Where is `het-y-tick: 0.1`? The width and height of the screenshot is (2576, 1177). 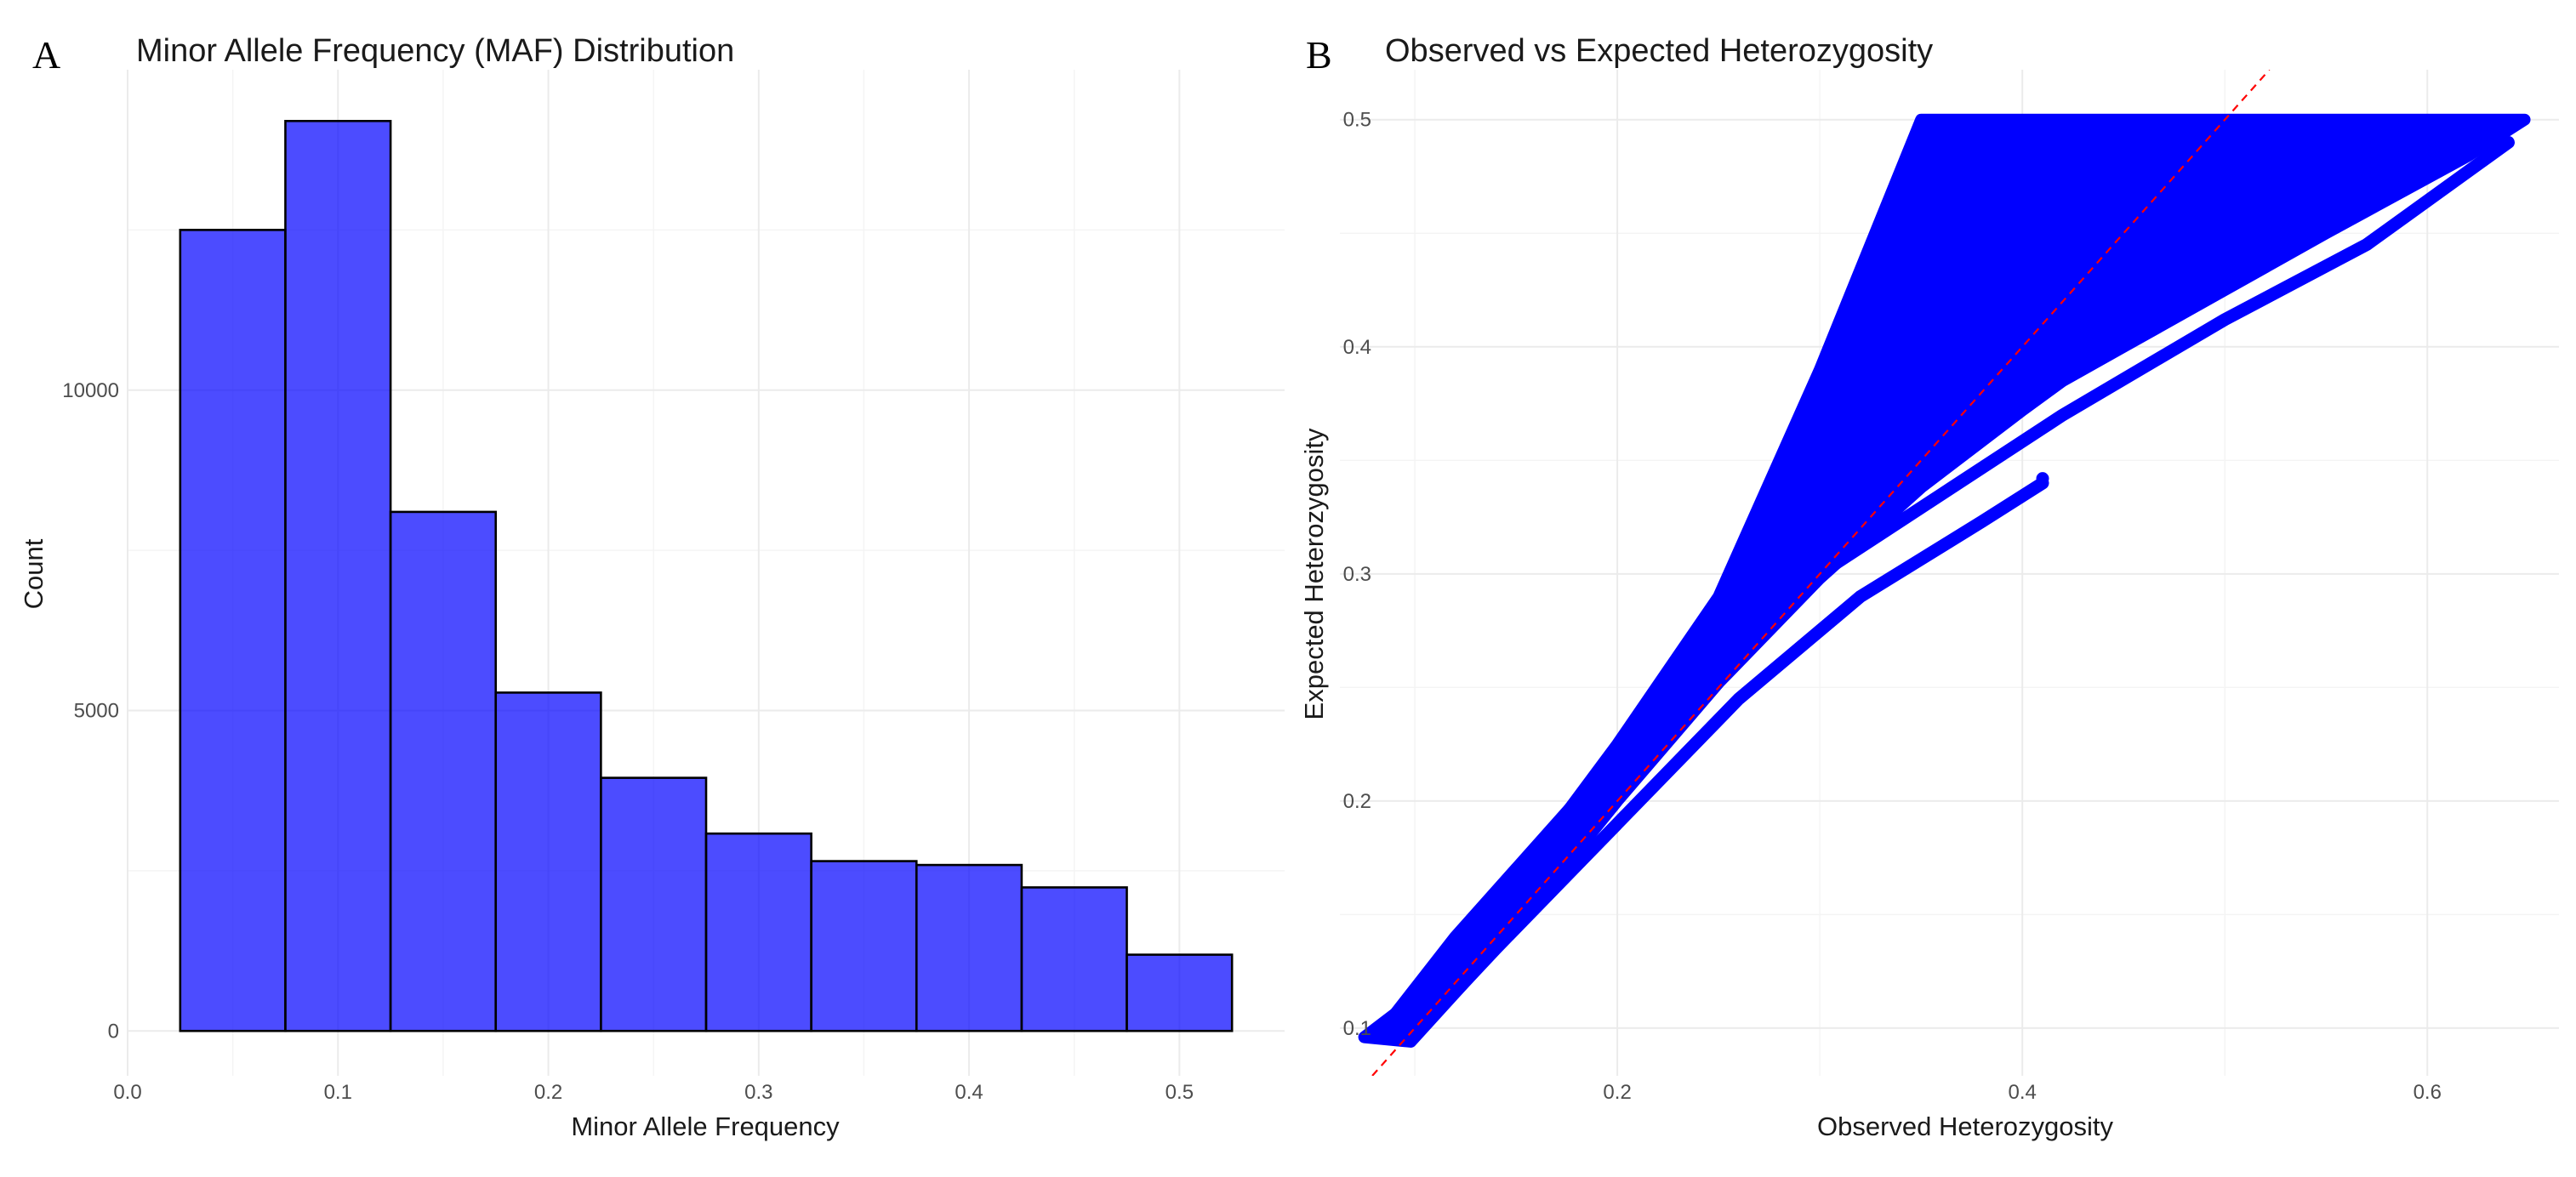 het-y-tick: 0.1 is located at coordinates (1357, 1028).